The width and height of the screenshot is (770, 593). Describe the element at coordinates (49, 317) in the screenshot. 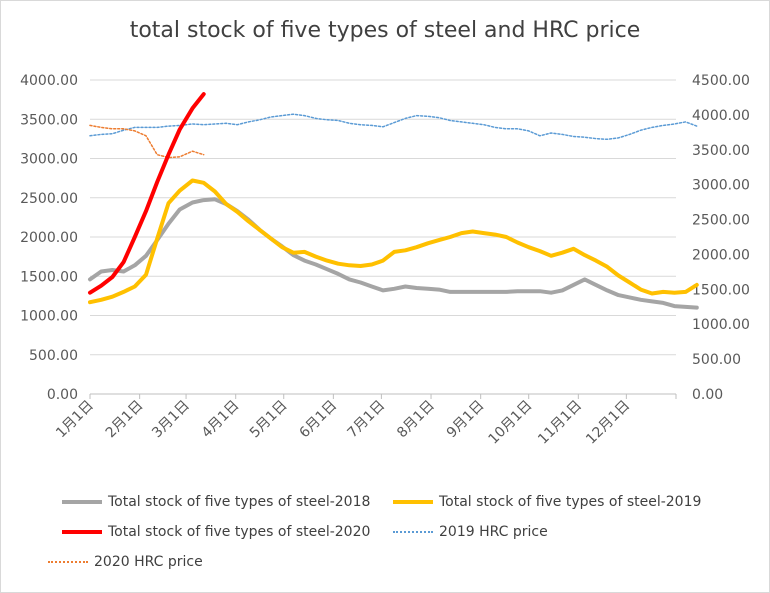

I see `y-left-tick-label: 1000.00` at that location.